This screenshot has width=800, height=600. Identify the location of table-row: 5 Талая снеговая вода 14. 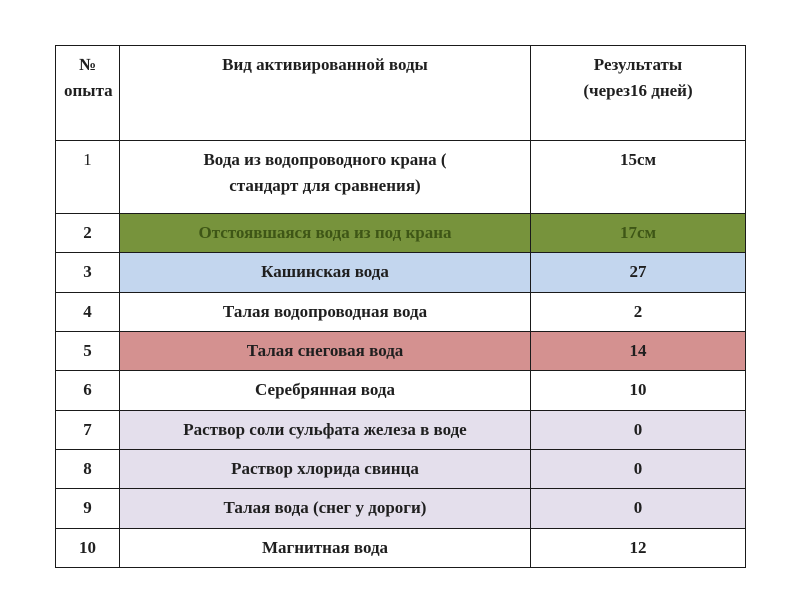
(400, 351).